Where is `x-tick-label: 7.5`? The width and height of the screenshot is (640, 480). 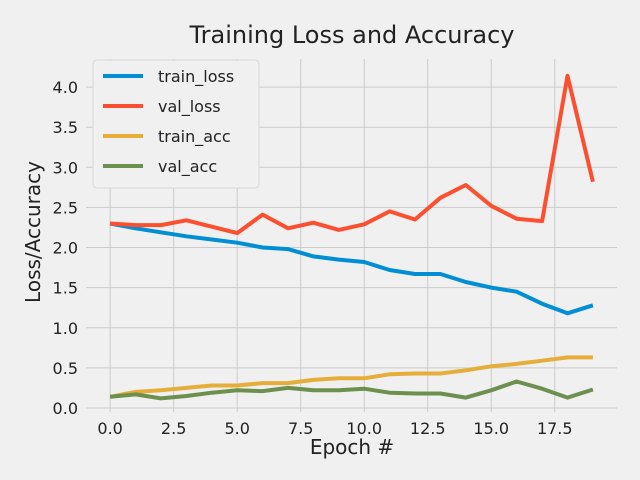 x-tick-label: 7.5 is located at coordinates (300, 428).